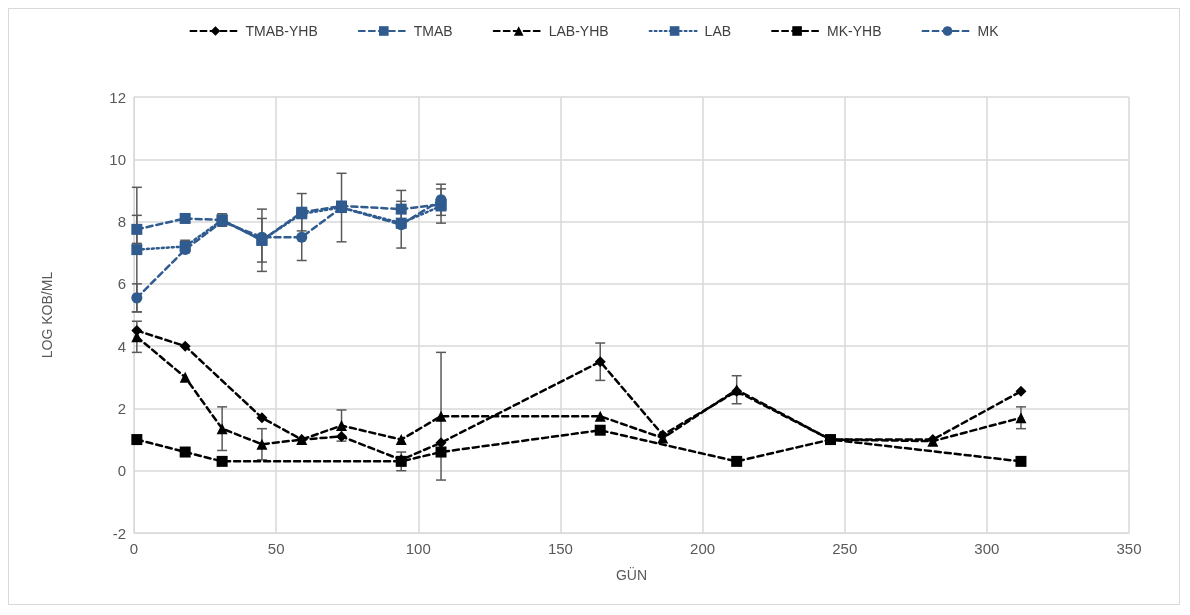 This screenshot has width=1190, height=615. What do you see at coordinates (117, 97) in the screenshot?
I see `y-tick-label: 12` at bounding box center [117, 97].